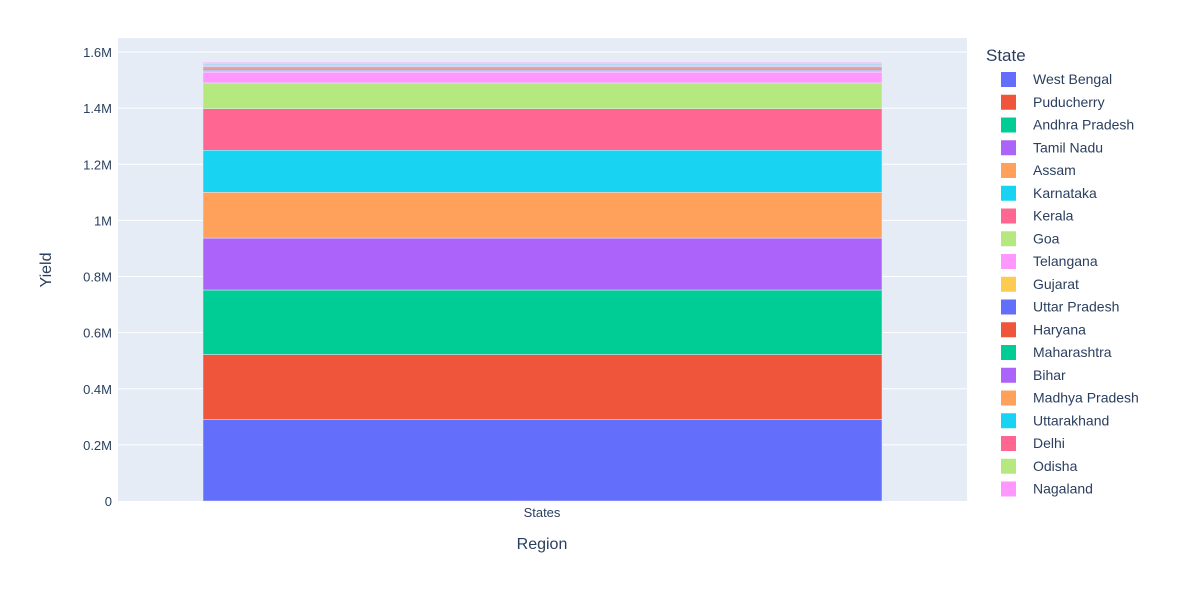 This screenshot has width=1182, height=611. What do you see at coordinates (103, 220) in the screenshot?
I see `y-tick-label: 1M` at bounding box center [103, 220].